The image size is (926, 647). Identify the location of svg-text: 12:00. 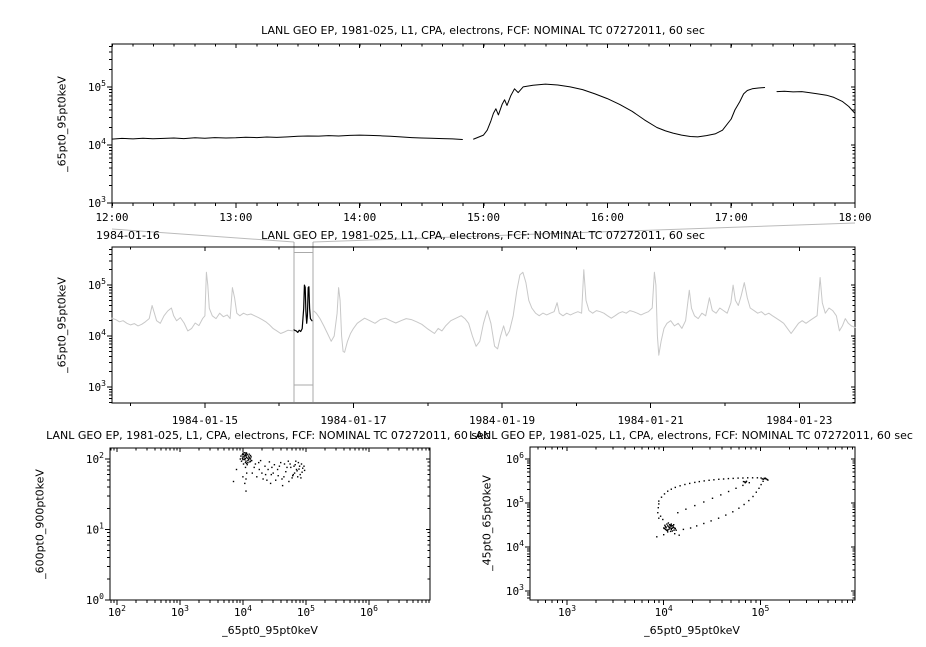
(111, 217).